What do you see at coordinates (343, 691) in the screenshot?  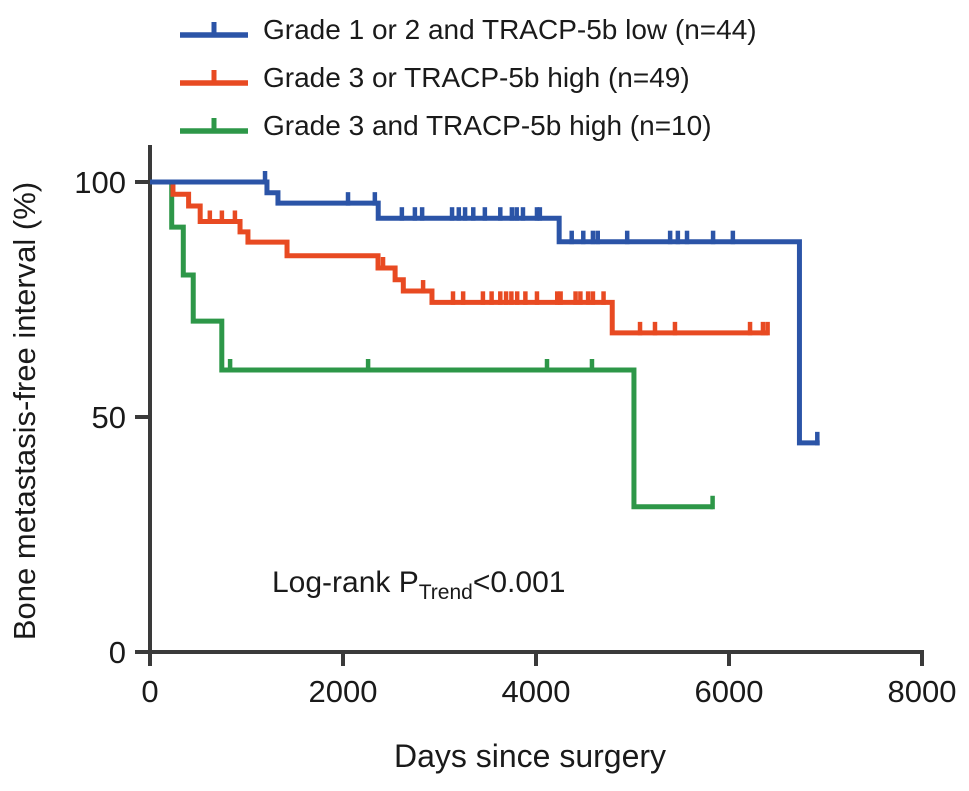 I see `x-tick-label: 2000` at bounding box center [343, 691].